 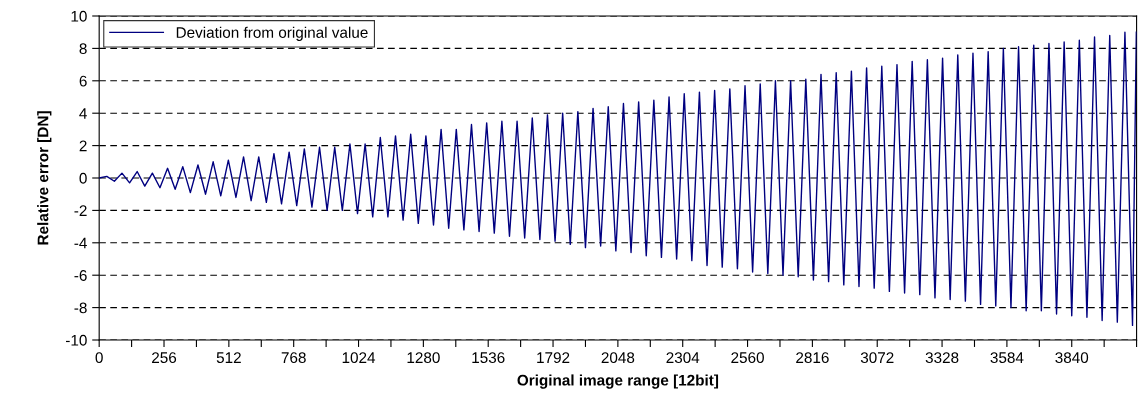 I want to click on y-tick-label: -2, so click(x=80, y=210).